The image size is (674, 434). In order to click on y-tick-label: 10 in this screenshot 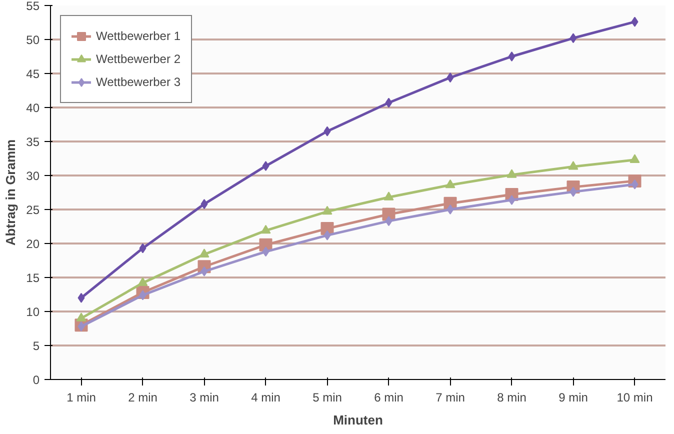, I will do `click(33, 312)`.